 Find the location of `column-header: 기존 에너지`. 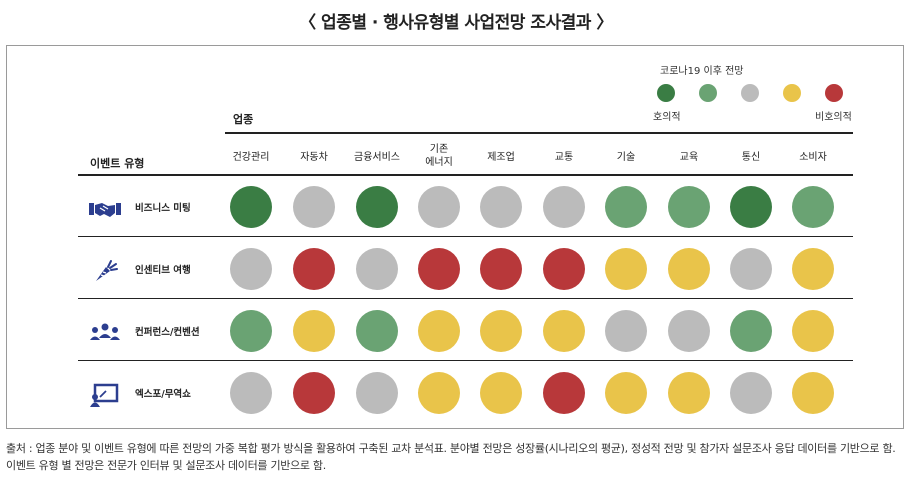

column-header: 기존 에너지 is located at coordinates (439, 156).